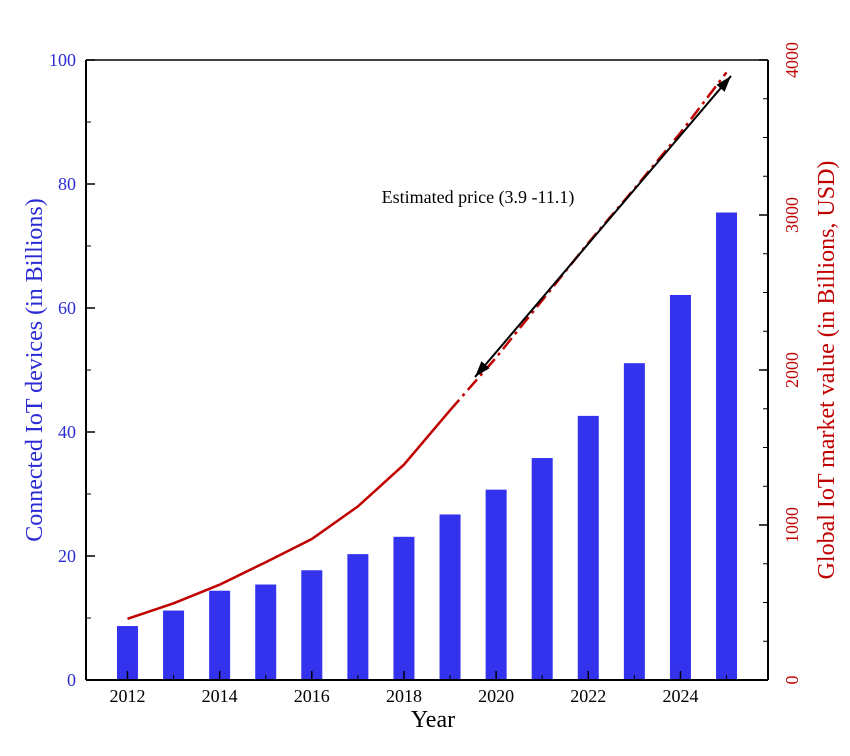  What do you see at coordinates (289, 514) in the screenshot?
I see `market-value-line` at bounding box center [289, 514].